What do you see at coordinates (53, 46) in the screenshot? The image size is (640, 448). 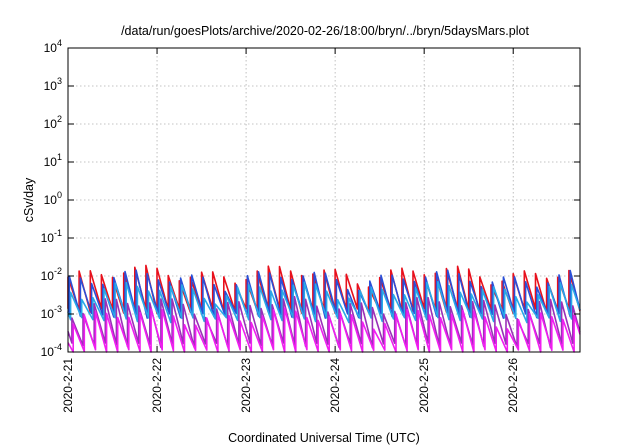 I see `y-tick-label: 10⁴` at bounding box center [53, 46].